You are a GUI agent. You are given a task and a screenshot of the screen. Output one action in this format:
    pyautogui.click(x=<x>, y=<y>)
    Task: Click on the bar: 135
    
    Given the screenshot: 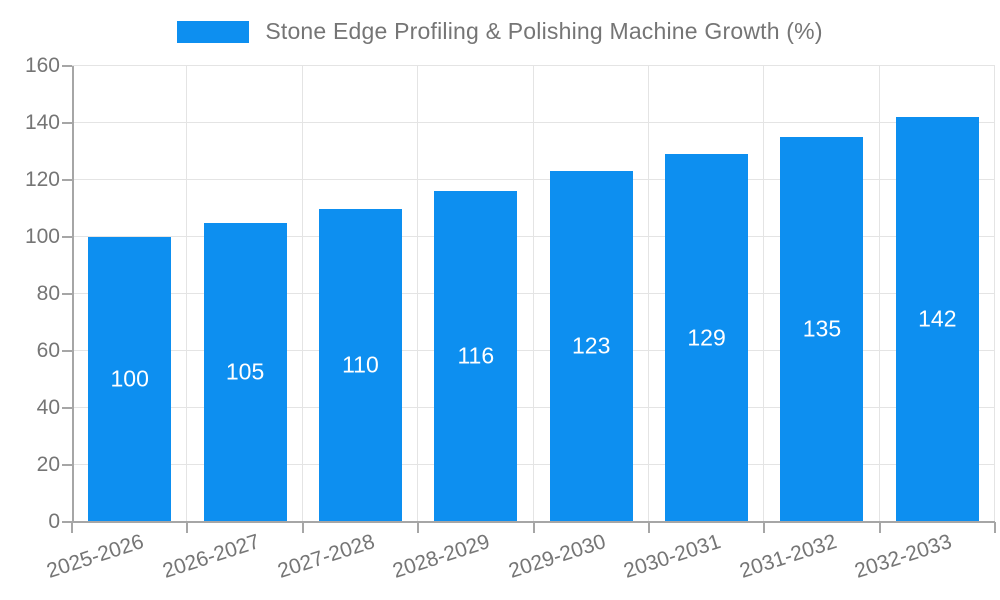 What is the action you would take?
    pyautogui.click(x=822, y=329)
    